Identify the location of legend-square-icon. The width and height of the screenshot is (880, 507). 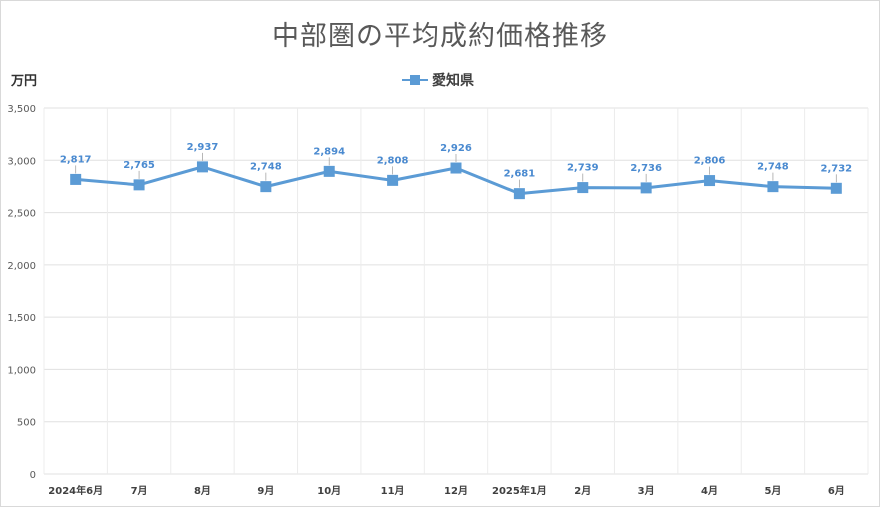
(415, 80).